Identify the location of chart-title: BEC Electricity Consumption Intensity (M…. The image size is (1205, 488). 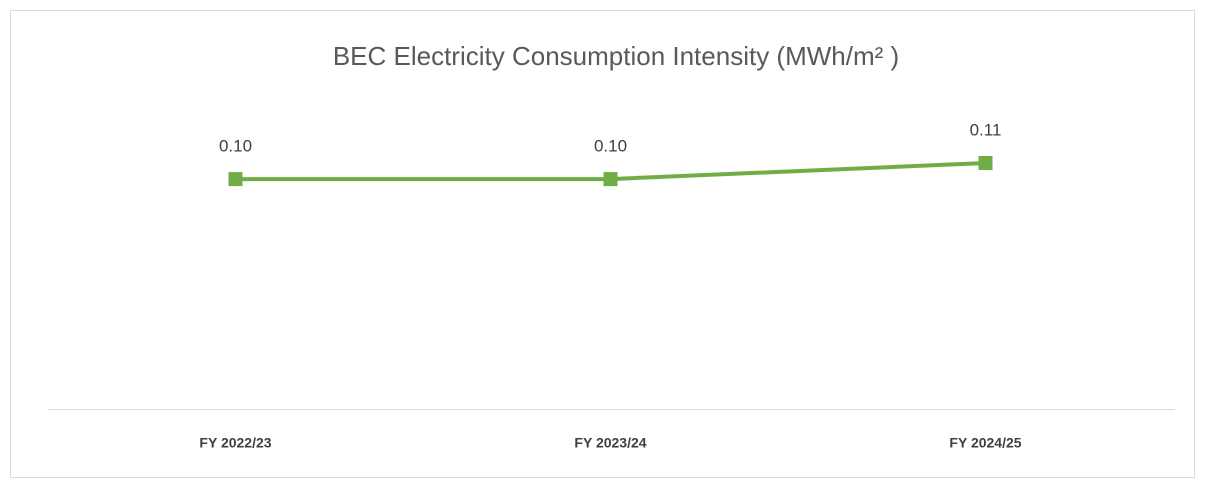
(616, 56).